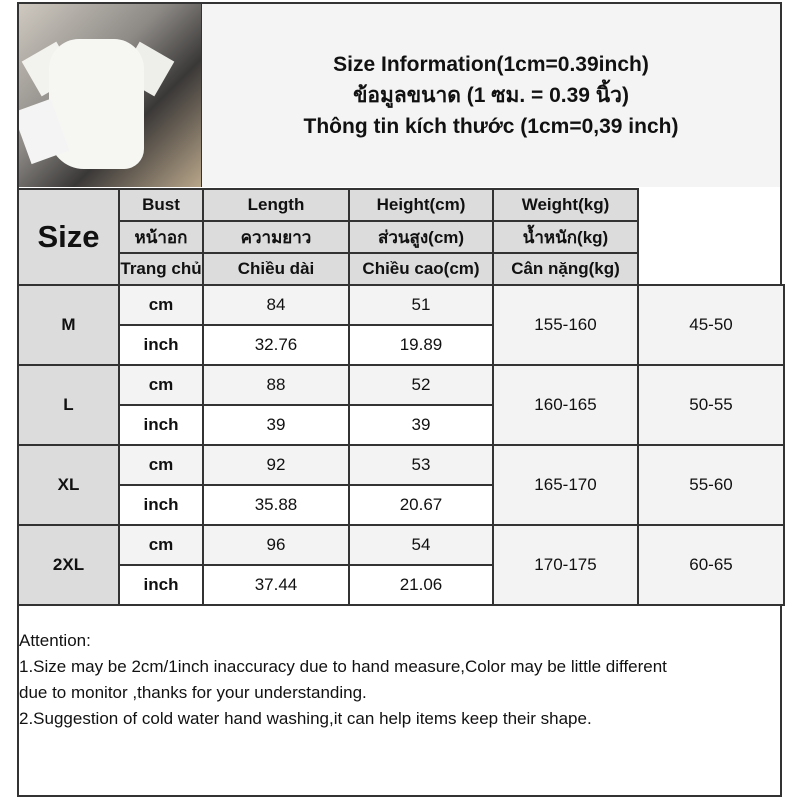 The height and width of the screenshot is (800, 800). I want to click on bust-cm: 84, so click(276, 305).